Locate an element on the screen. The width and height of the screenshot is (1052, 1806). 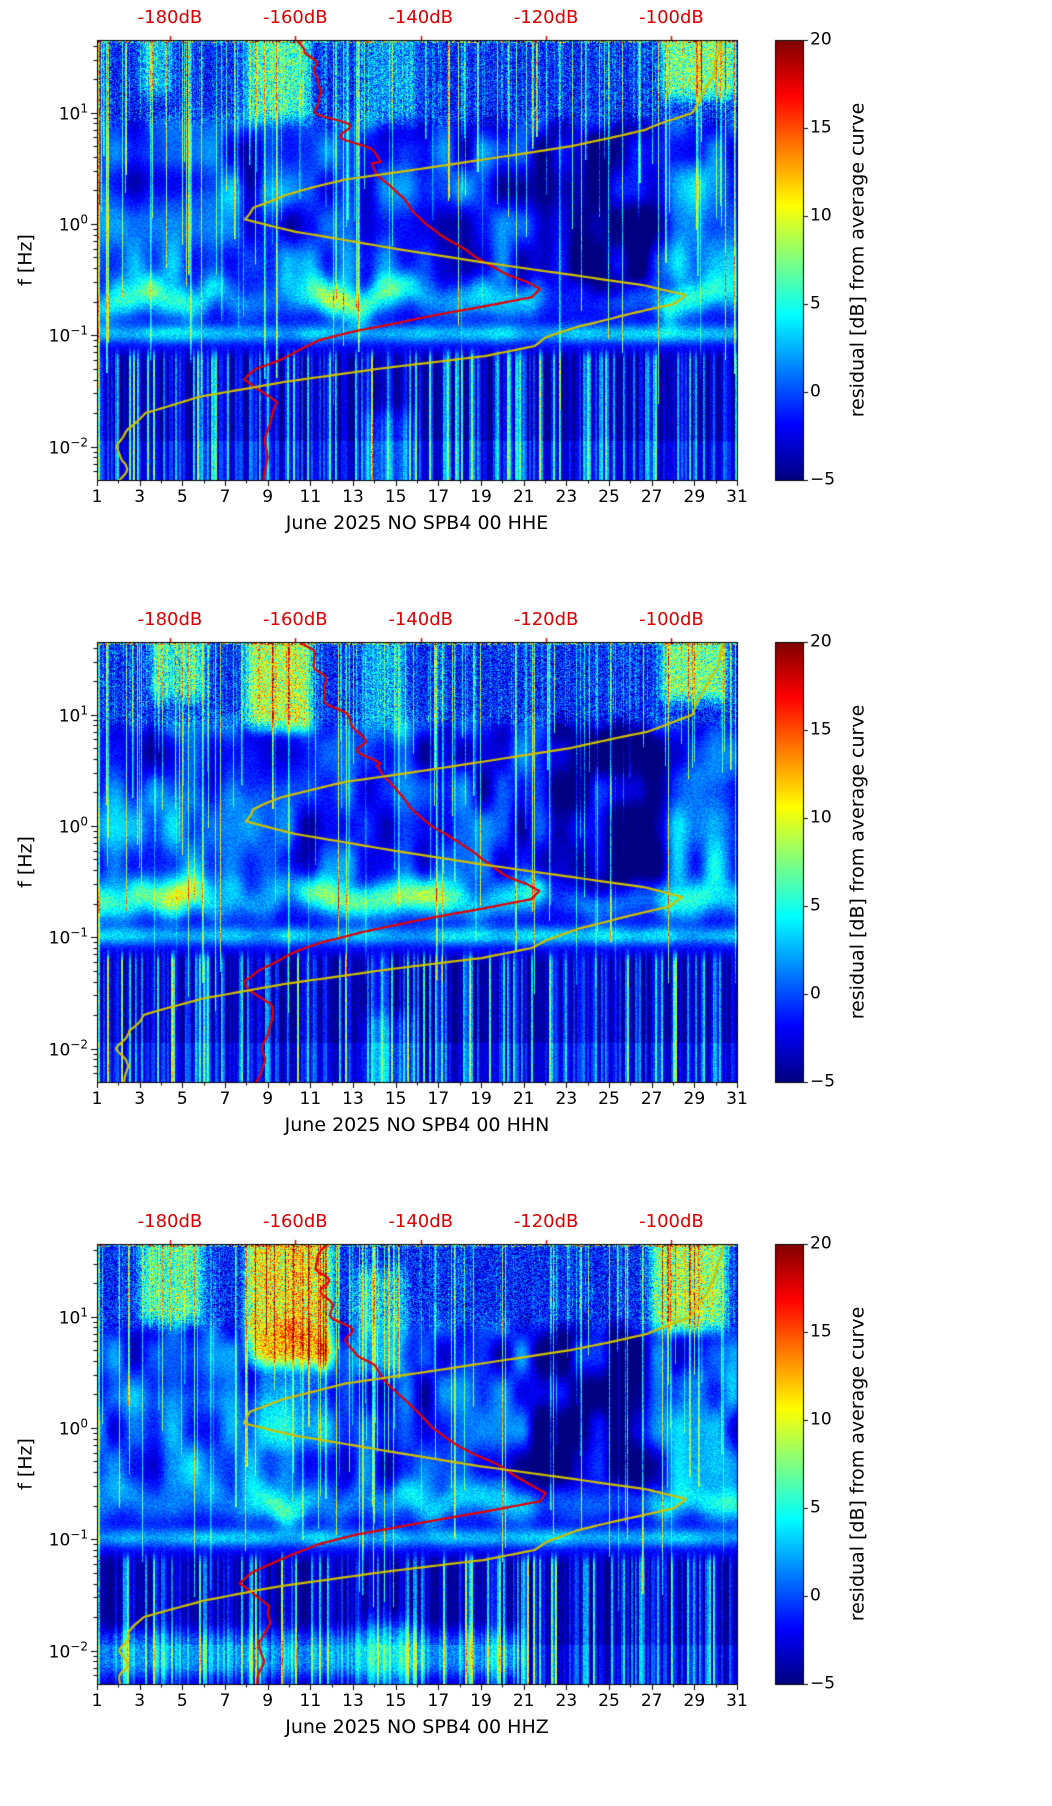
x-axis-label: June 2025 NO SPB4 00 HHN is located at coordinates (417, 1125).